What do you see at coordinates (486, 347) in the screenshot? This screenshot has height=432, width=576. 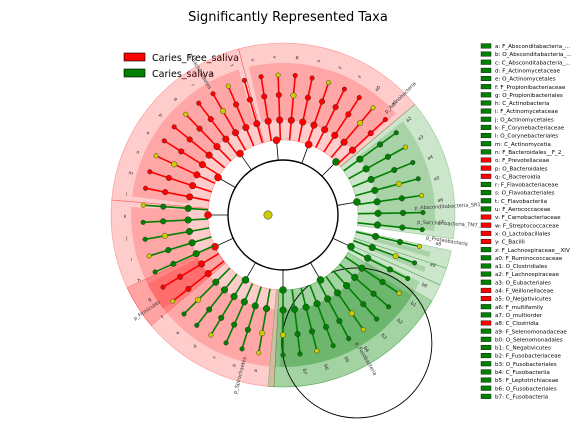 I see `key-swatch-b1` at bounding box center [486, 347].